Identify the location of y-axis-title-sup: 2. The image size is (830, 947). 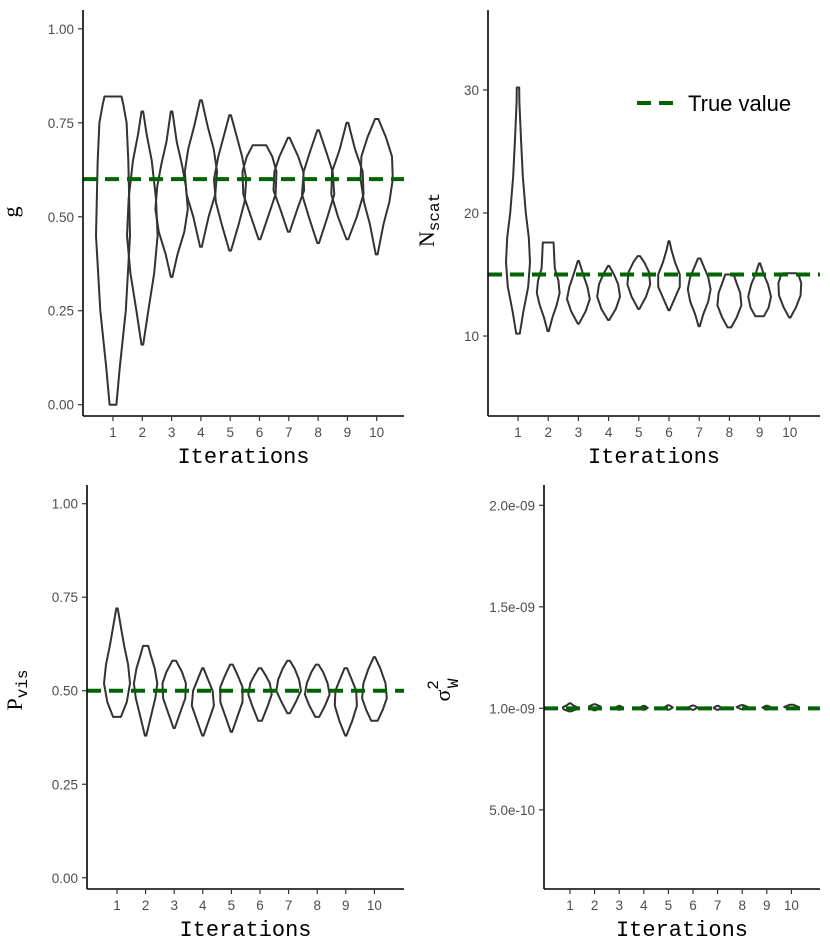
(434, 685).